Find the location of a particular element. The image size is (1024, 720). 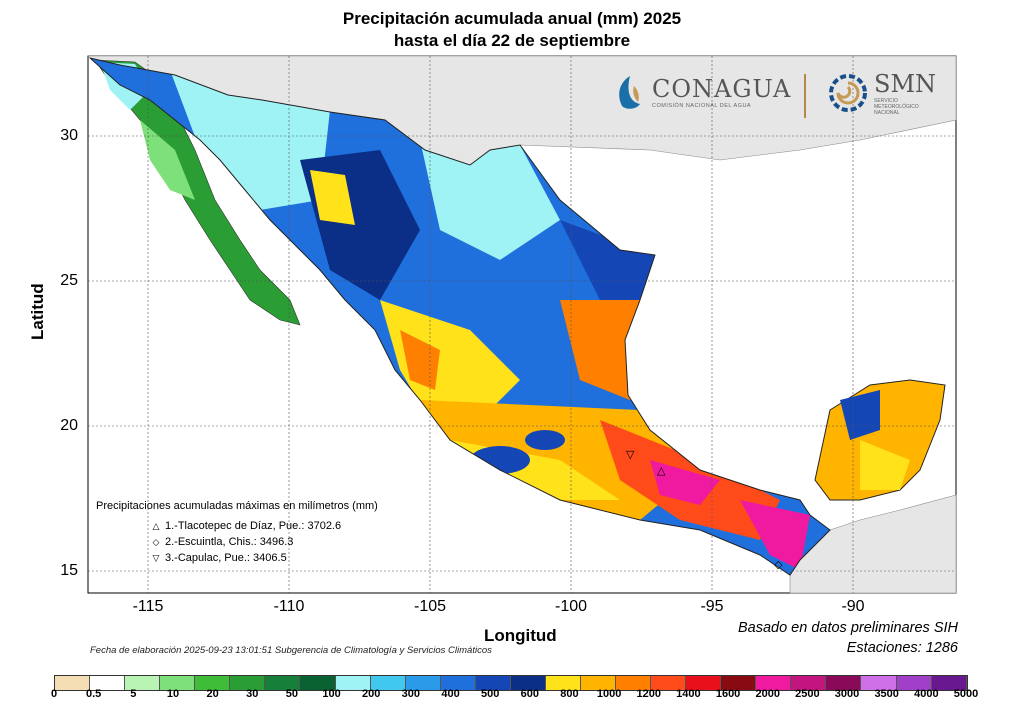

colorbar-label: 600 is located at coordinates (529, 694).